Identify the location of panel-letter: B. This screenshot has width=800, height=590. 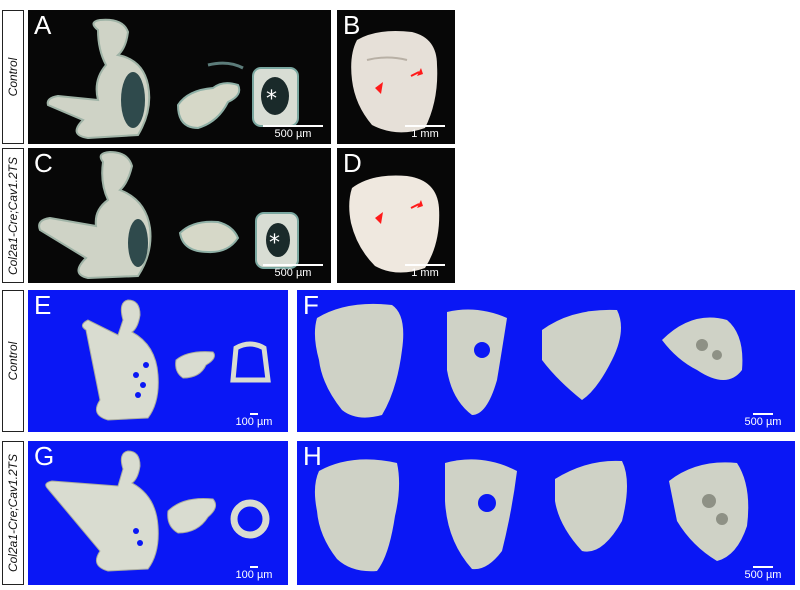
(352, 25).